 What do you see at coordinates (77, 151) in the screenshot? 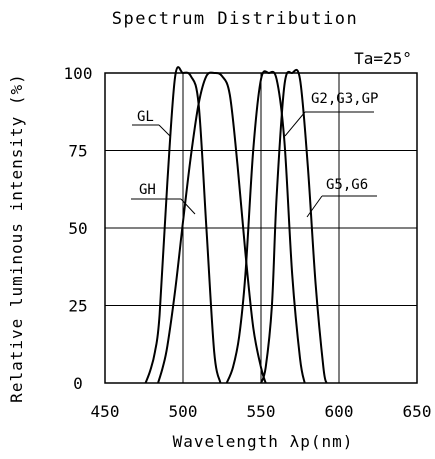
I see `y-tick-label: 75` at bounding box center [77, 151].